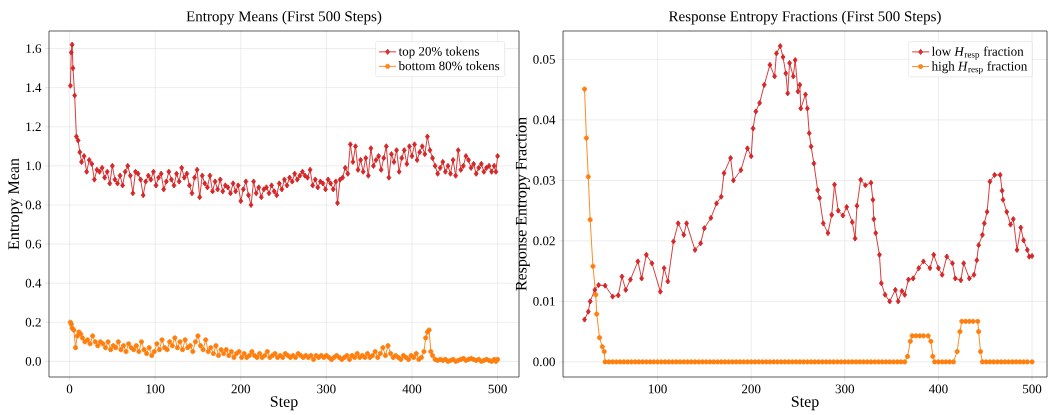 This screenshot has width=1052, height=415. Describe the element at coordinates (34, 48) in the screenshot. I see `y-tick-label: 1.6` at that location.